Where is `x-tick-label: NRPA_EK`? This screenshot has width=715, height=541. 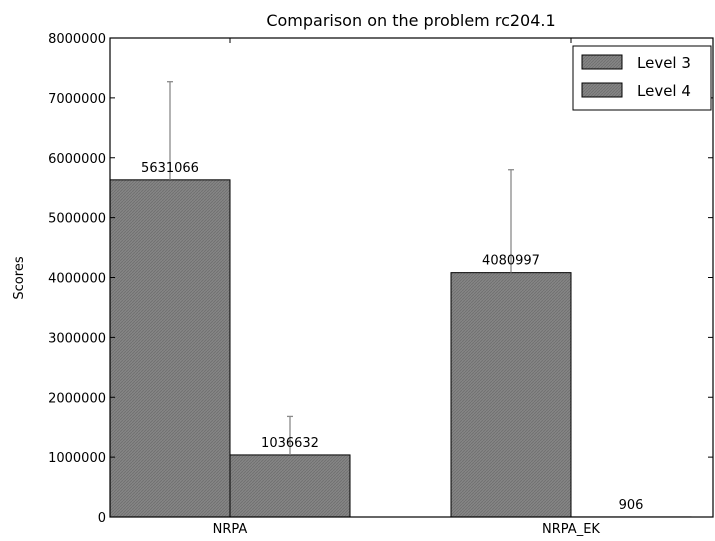
x-tick-label: NRPA_EK is located at coordinates (571, 529).